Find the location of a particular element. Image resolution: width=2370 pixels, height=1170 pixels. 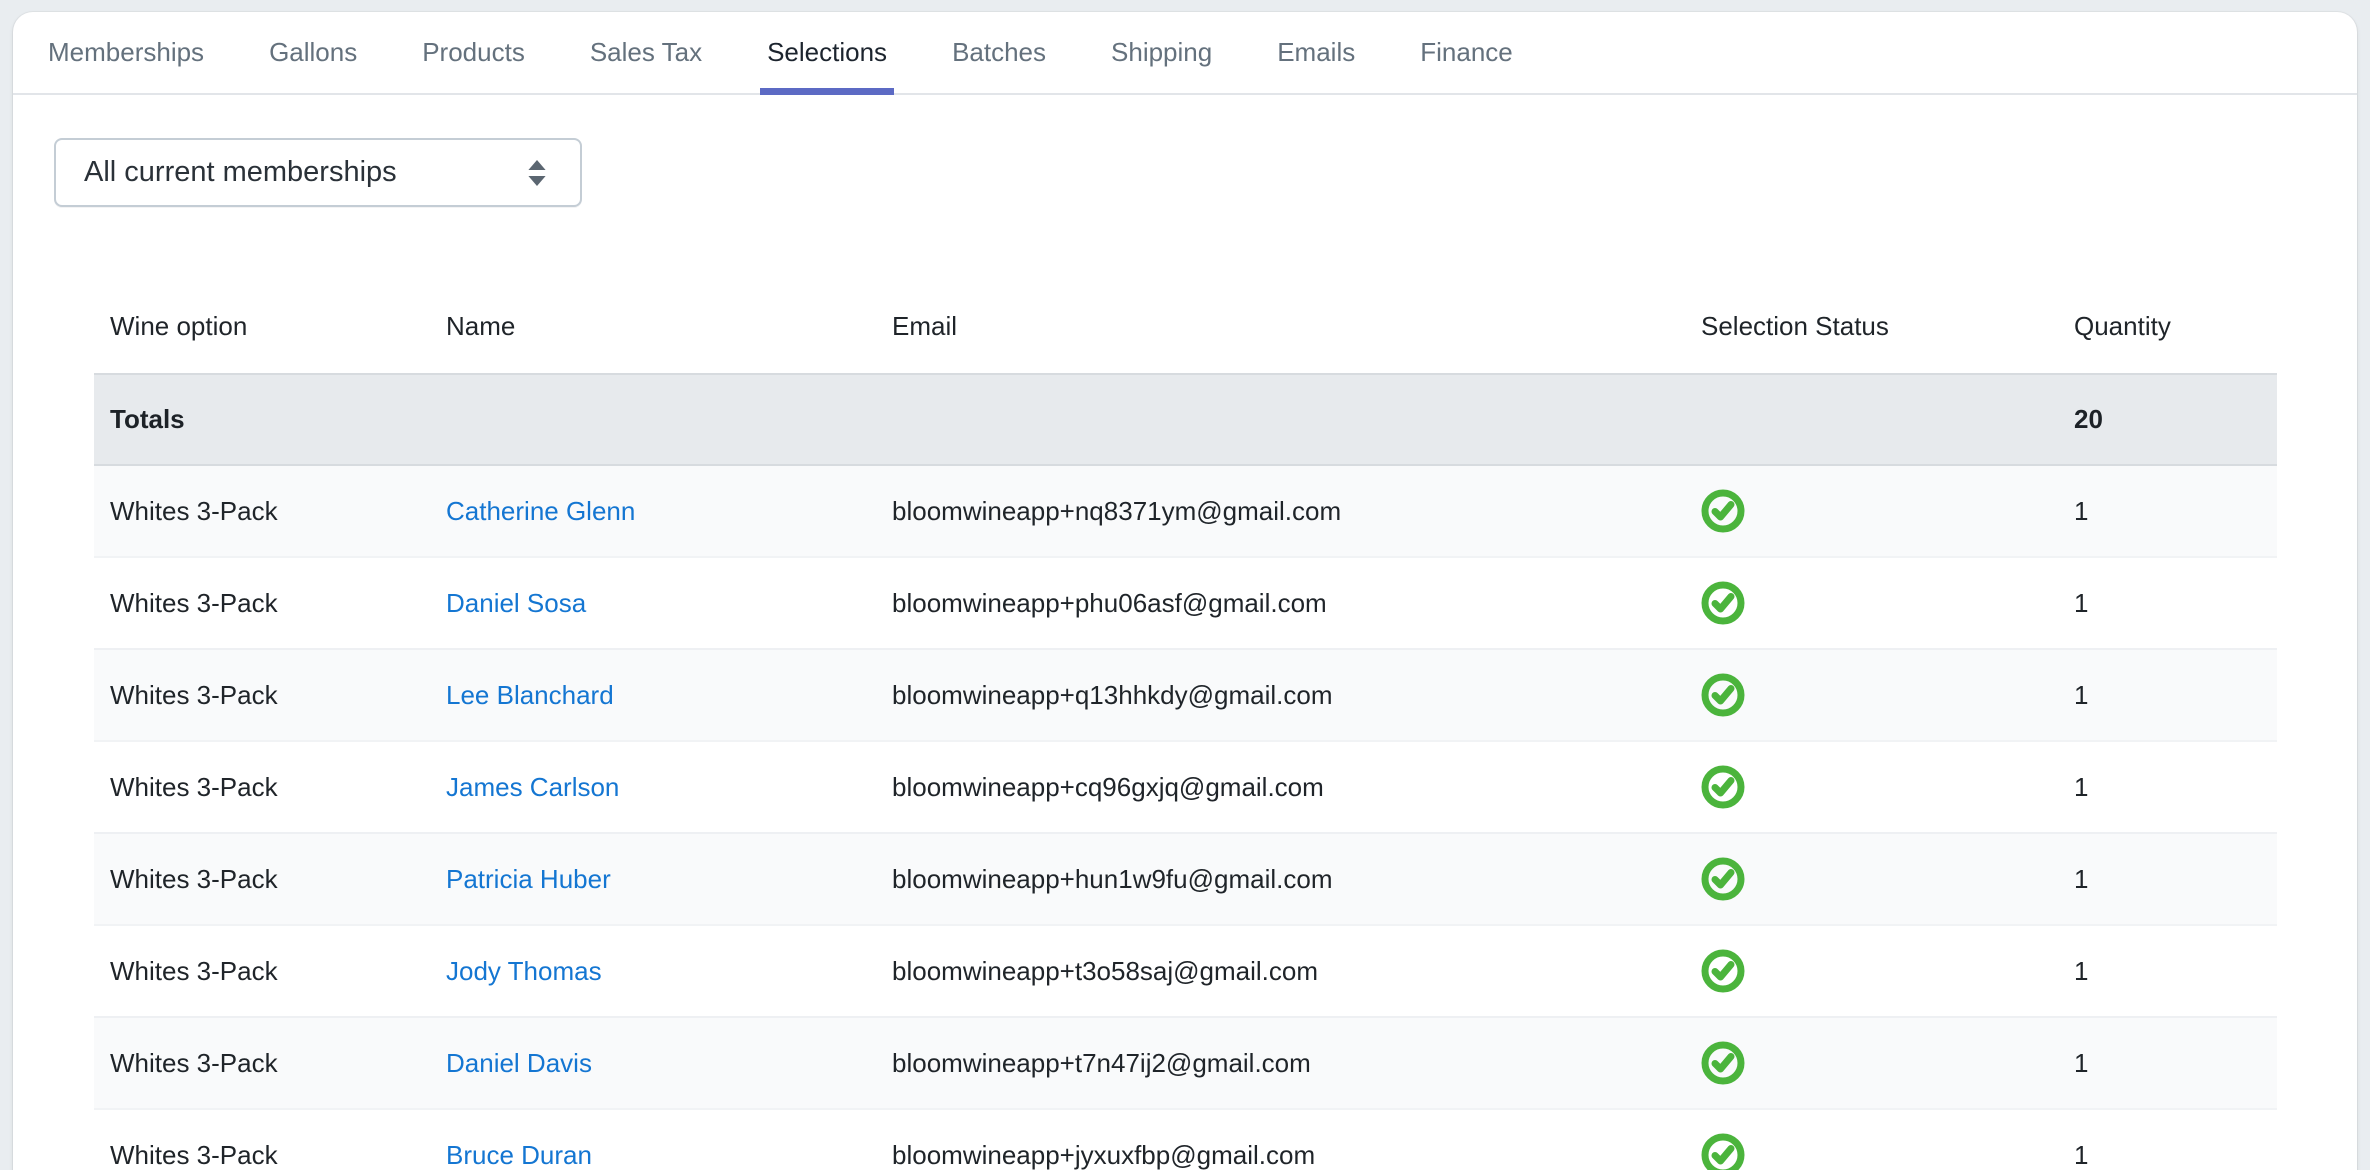

member-name-link: Catherine Glenn is located at coordinates (541, 510).